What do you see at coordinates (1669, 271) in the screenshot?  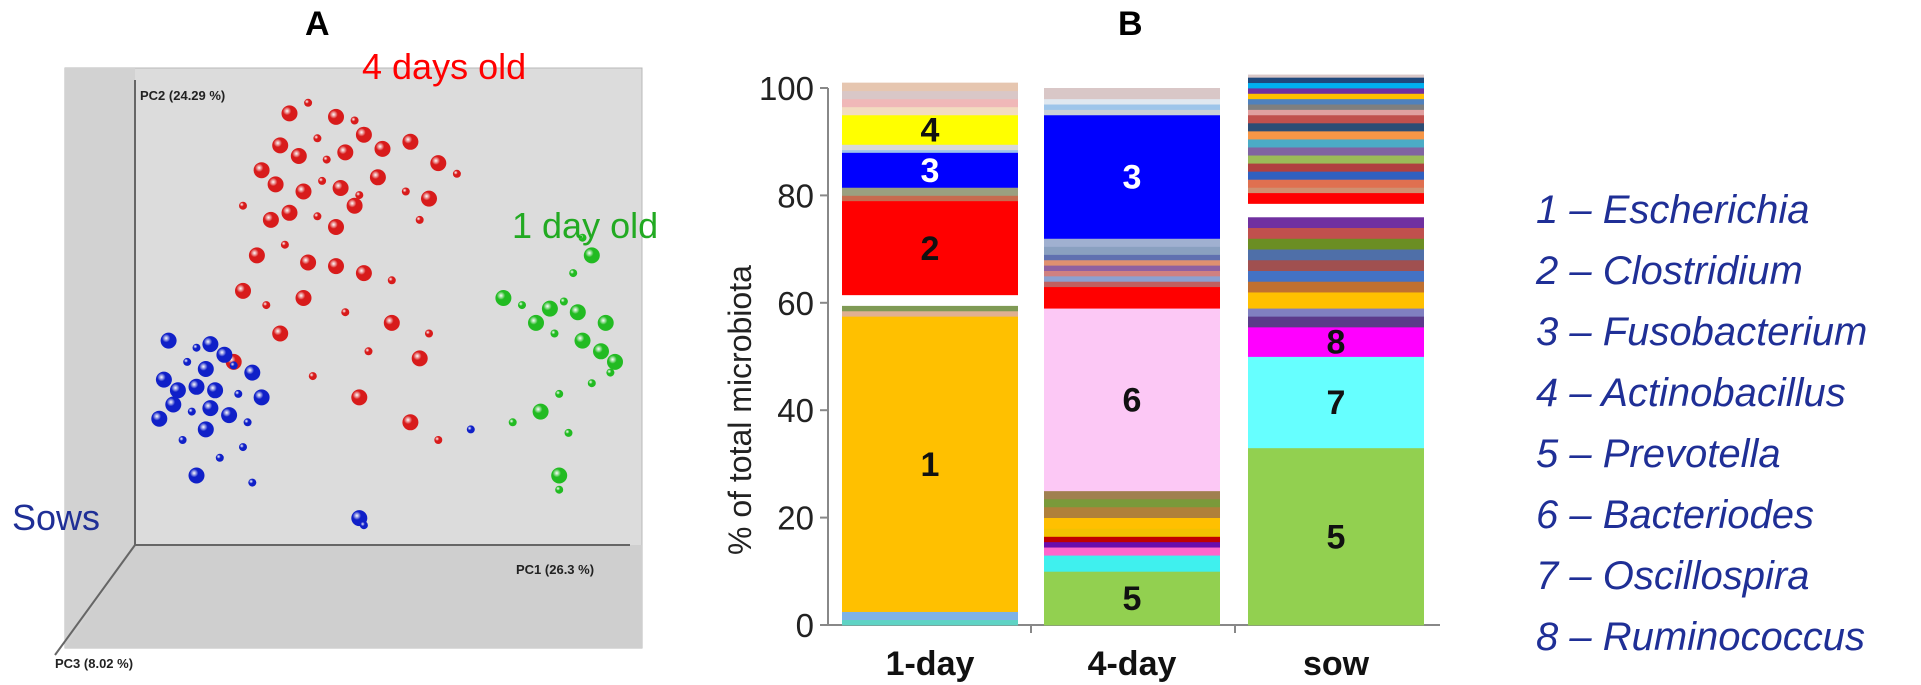 I see `legend-item-2: 2 – Clostridium` at bounding box center [1669, 271].